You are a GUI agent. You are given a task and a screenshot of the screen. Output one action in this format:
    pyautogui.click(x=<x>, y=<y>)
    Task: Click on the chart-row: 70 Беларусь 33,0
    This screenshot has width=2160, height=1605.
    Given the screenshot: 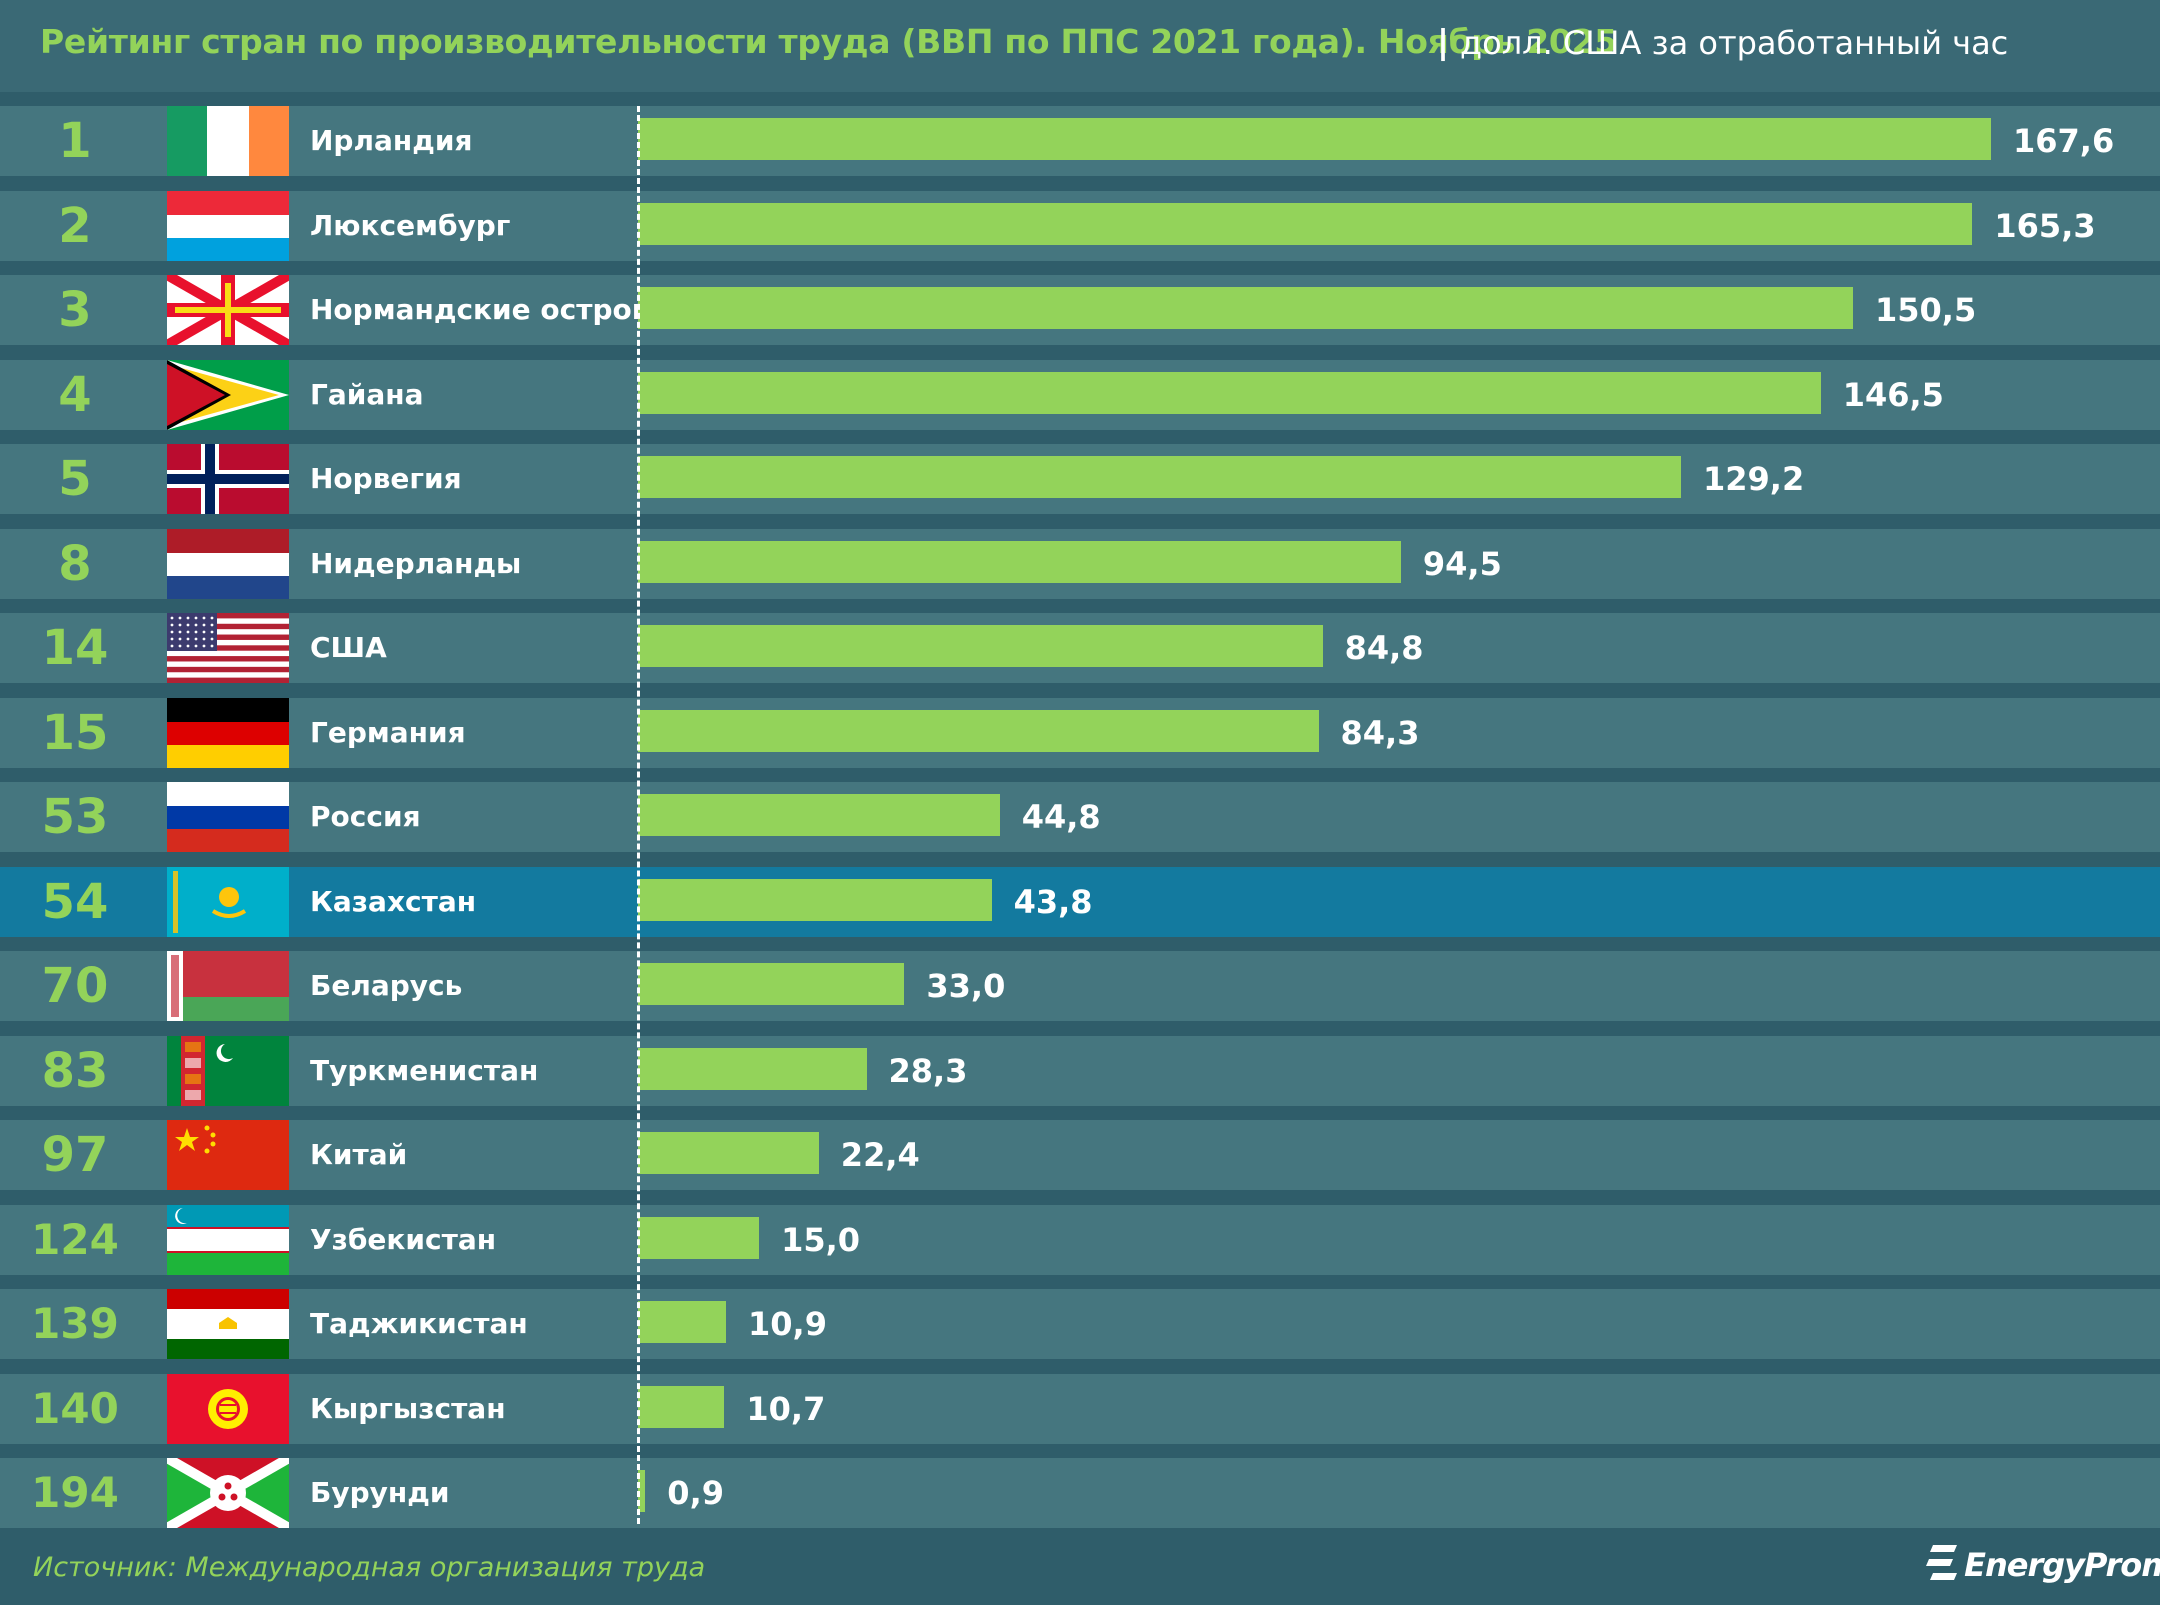 What is the action you would take?
    pyautogui.click(x=1080, y=986)
    